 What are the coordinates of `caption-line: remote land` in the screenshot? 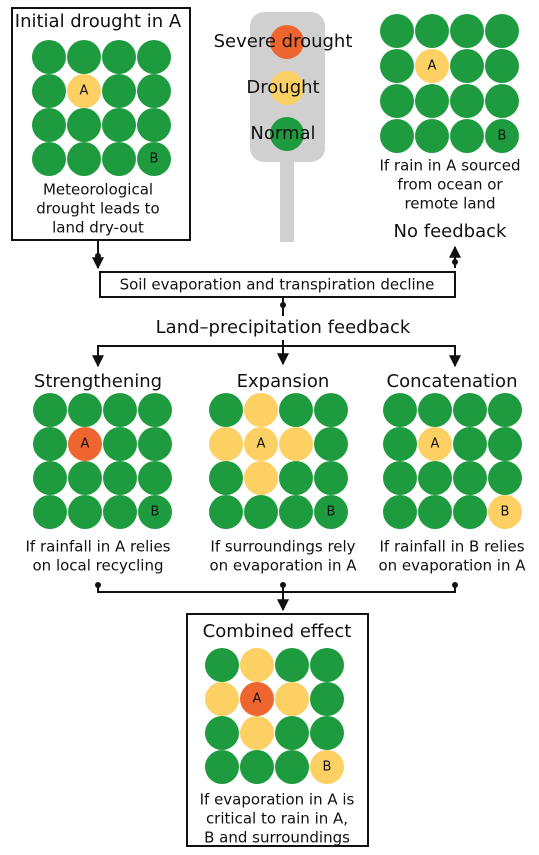 It's located at (449, 204).